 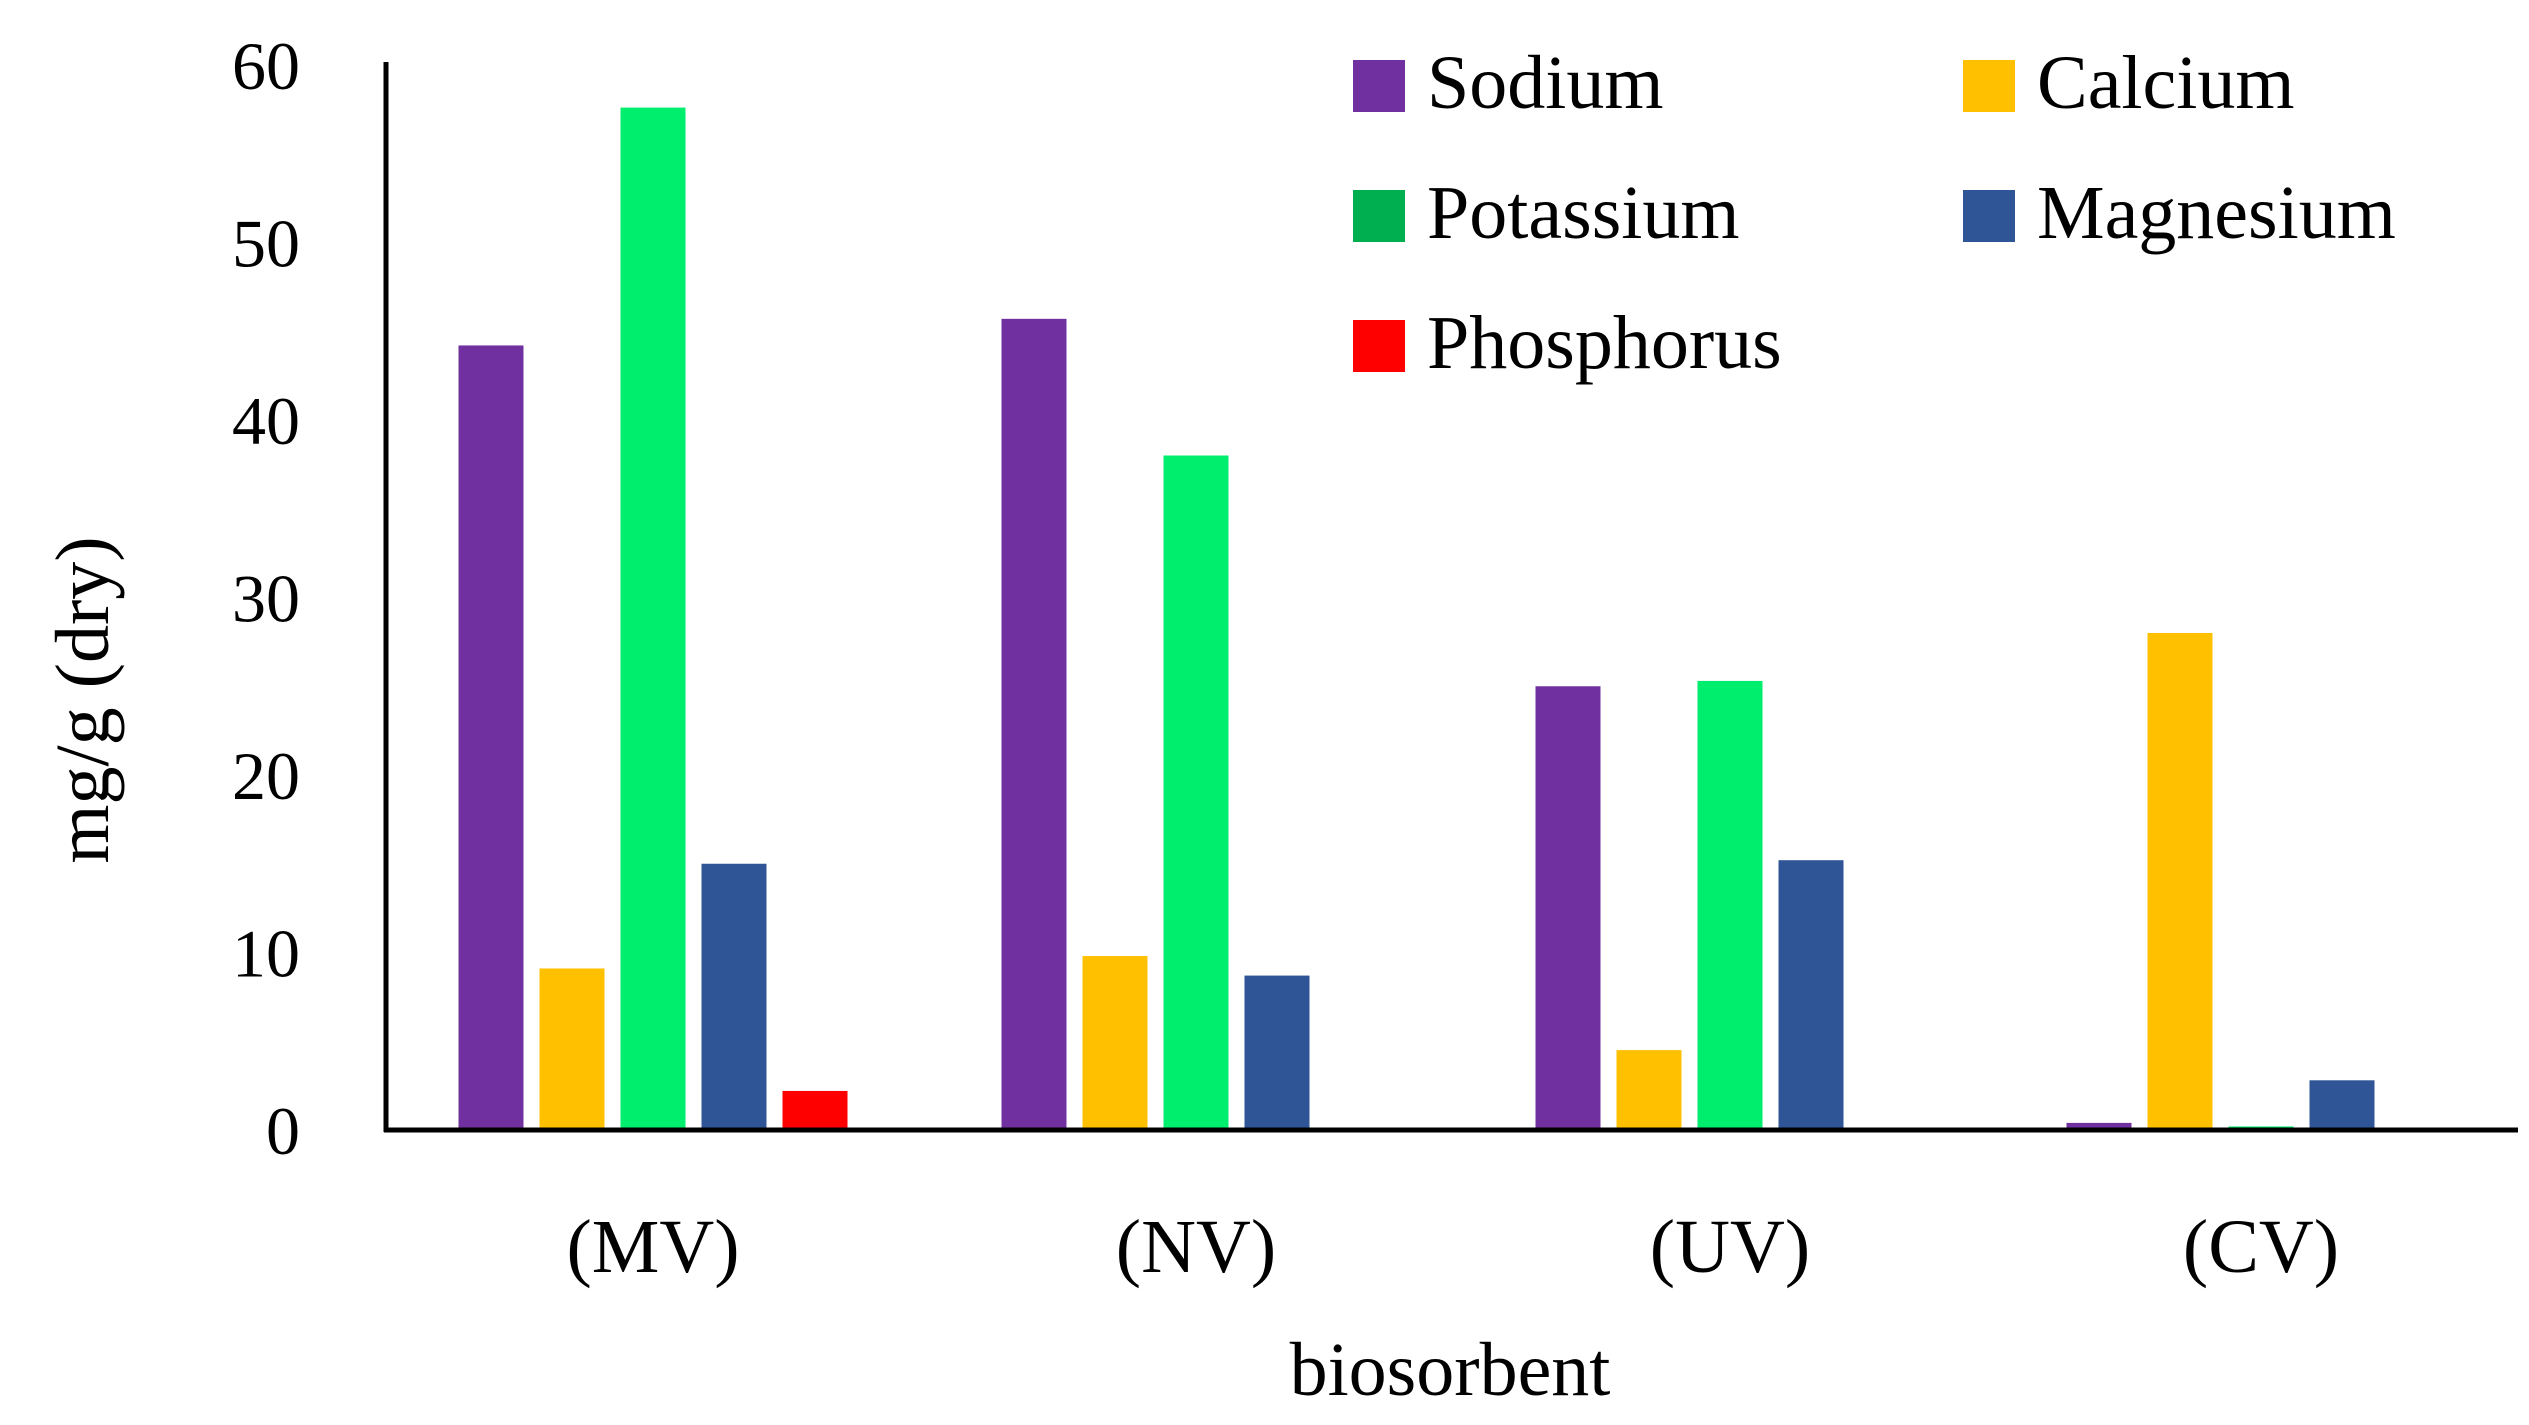 I want to click on x-tick-label: (CV), so click(x=2261, y=1247).